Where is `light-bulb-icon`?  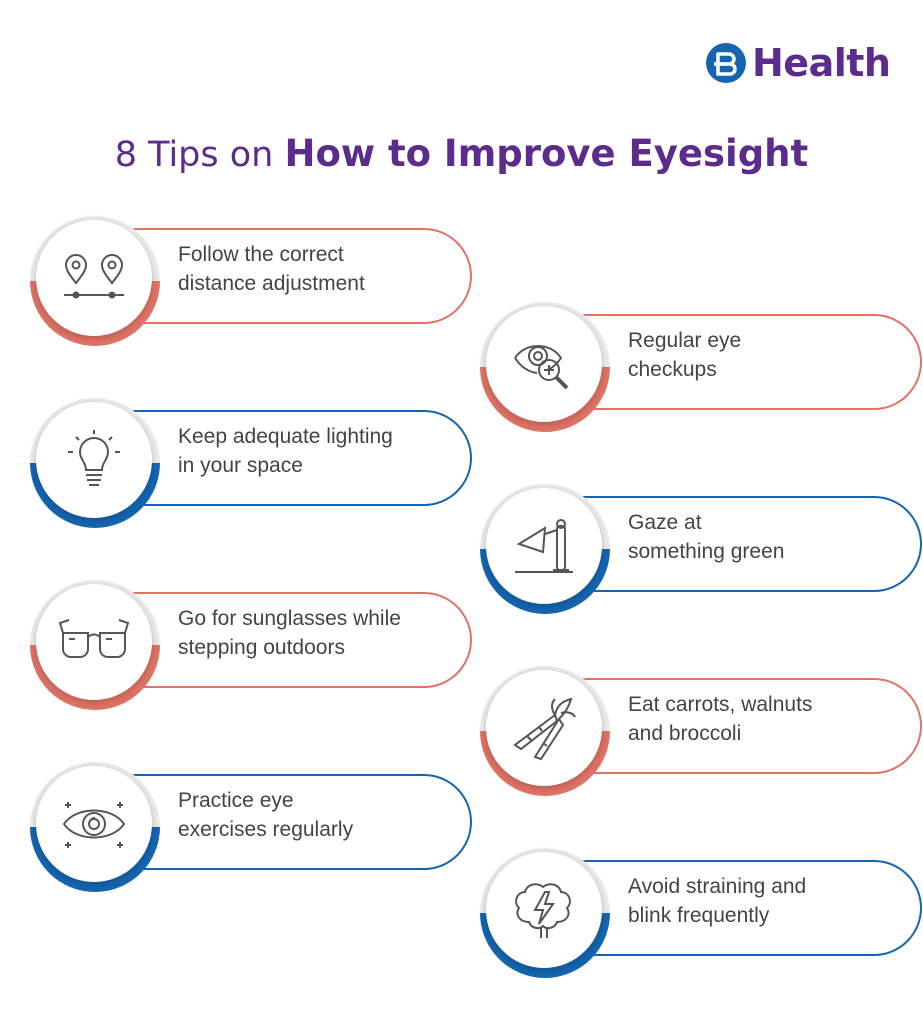
light-bulb-icon is located at coordinates (94, 458).